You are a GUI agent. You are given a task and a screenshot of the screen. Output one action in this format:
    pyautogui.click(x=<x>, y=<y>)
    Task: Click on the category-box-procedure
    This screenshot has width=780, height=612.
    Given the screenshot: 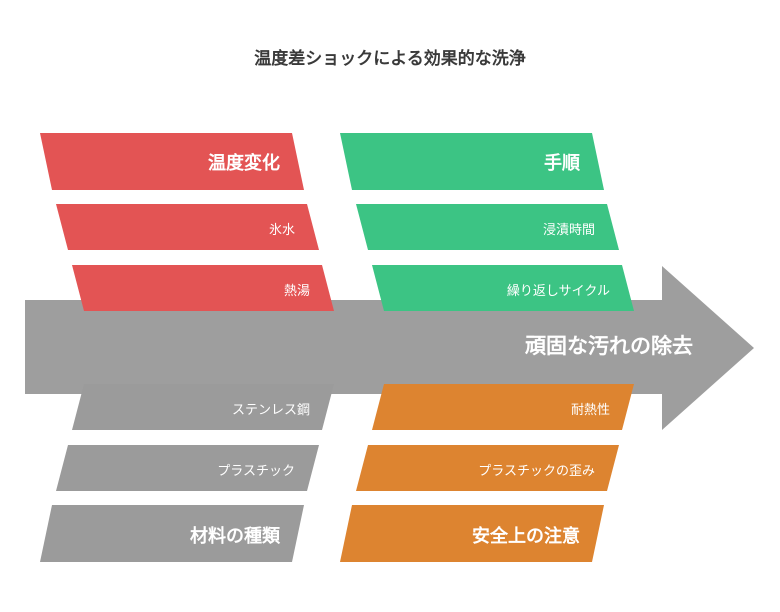 What is the action you would take?
    pyautogui.click(x=472, y=161)
    